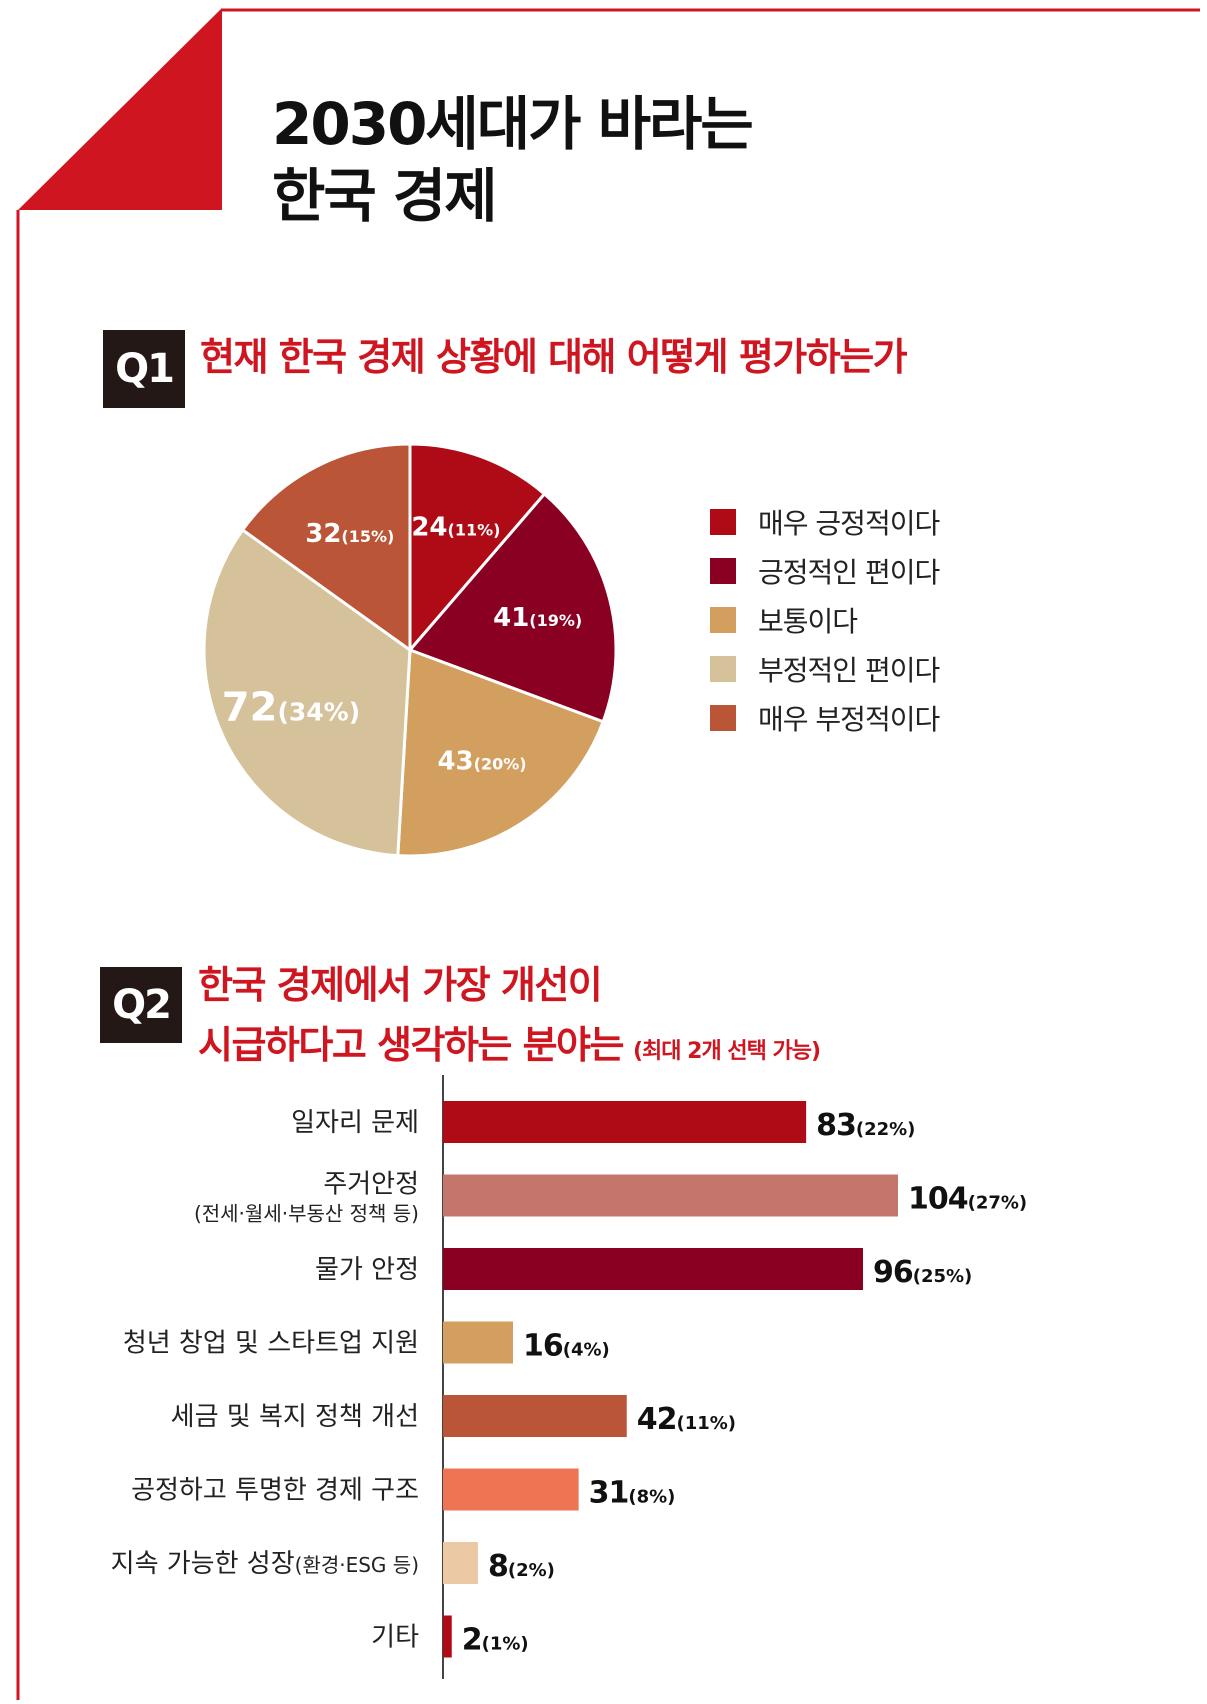  Describe the element at coordinates (886, 1129) in the screenshot. I see `bar-percent: (22%)` at that location.